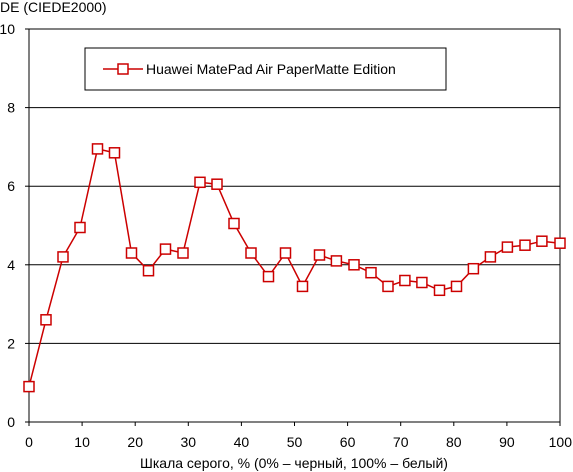  I want to click on x-tick-label: 100, so click(561, 442).